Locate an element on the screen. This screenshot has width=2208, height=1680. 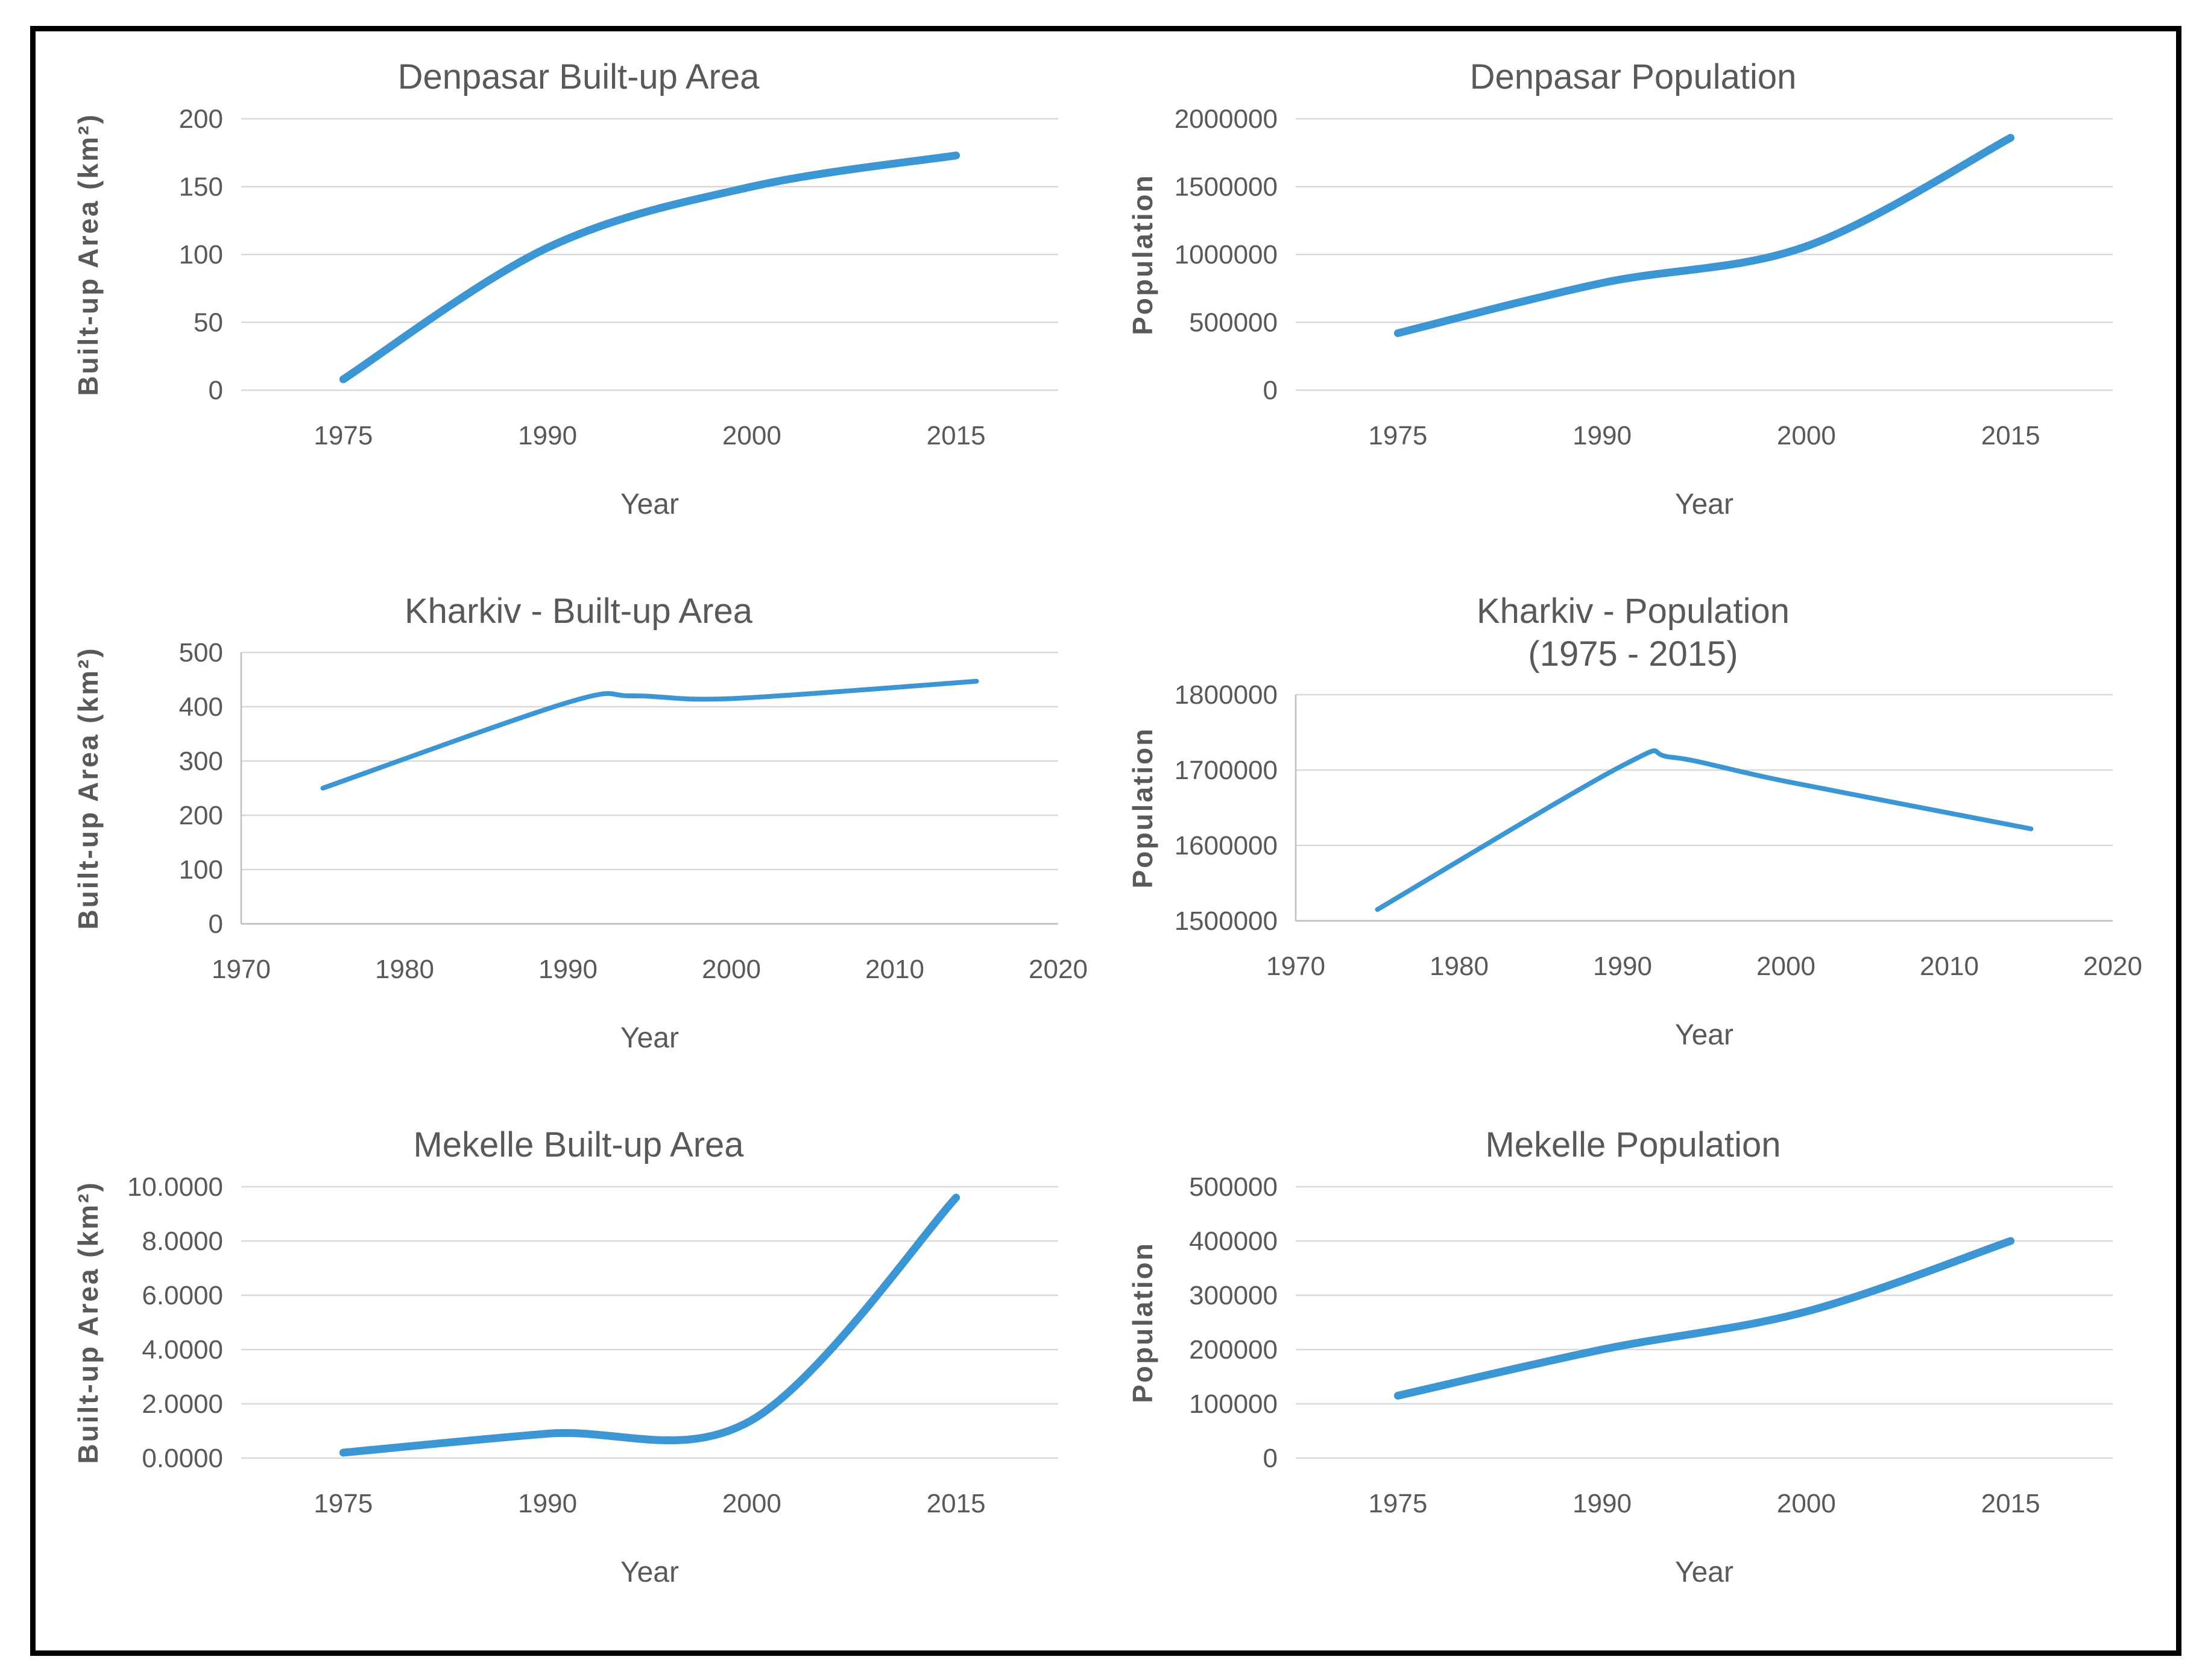
y-tick-label: 400 is located at coordinates (200, 707).